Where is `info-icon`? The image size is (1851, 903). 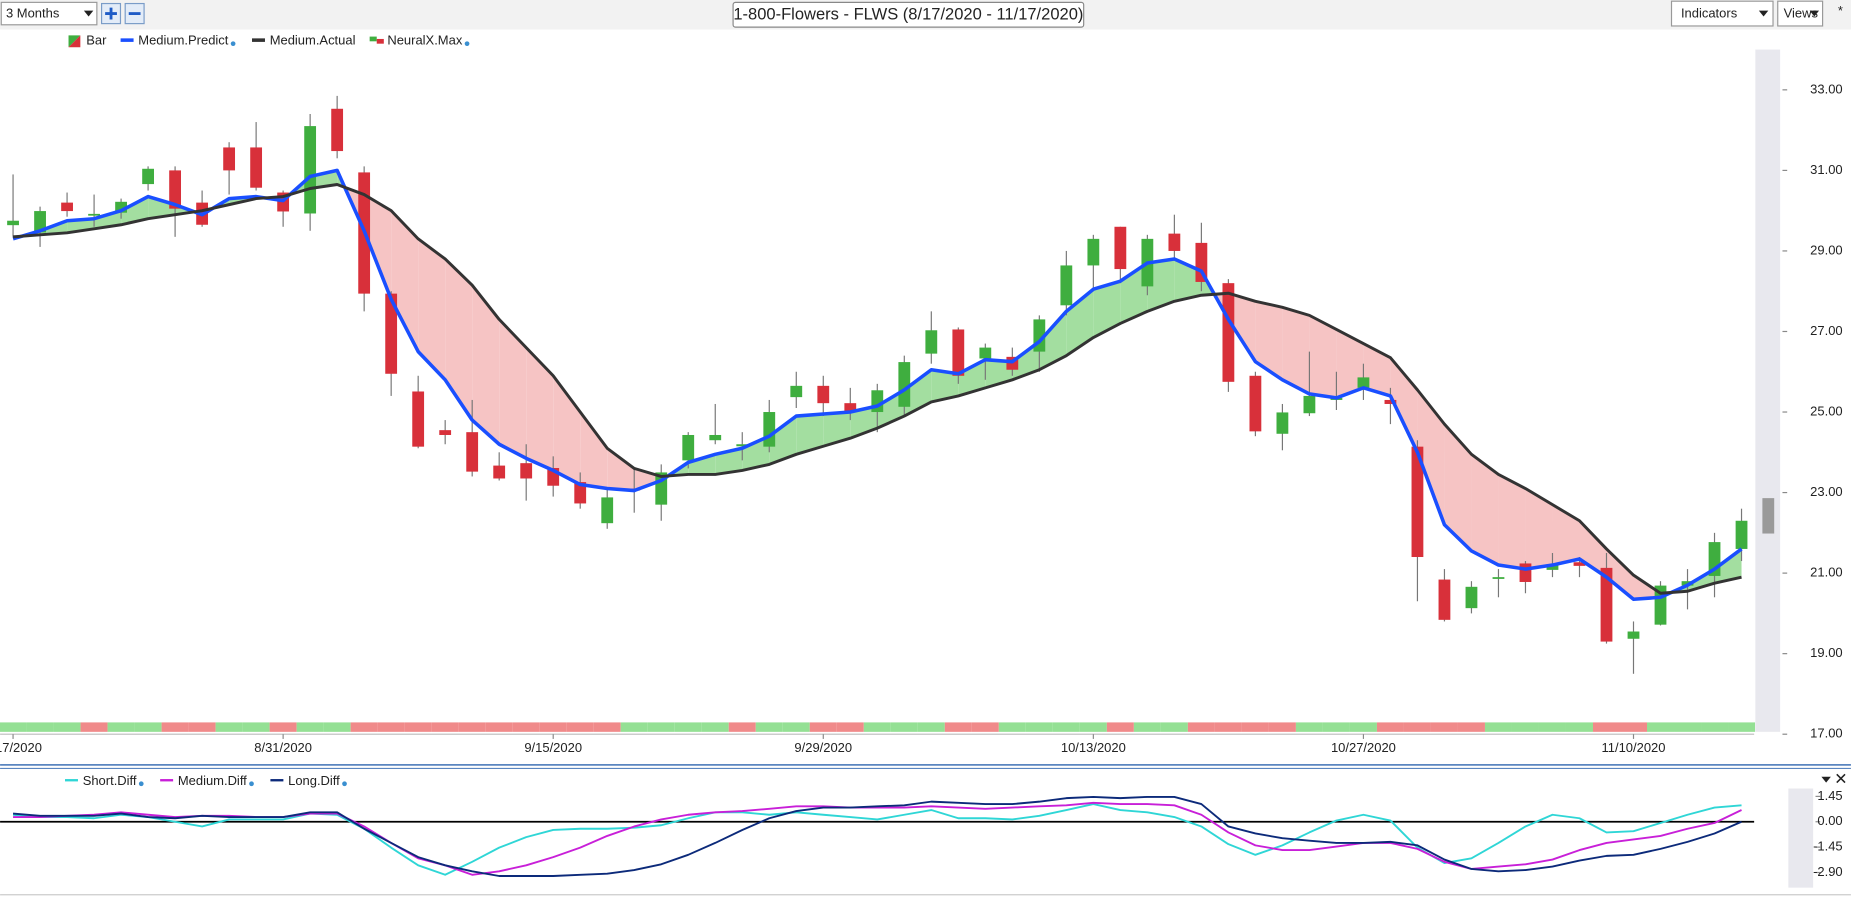 info-icon is located at coordinates (344, 784).